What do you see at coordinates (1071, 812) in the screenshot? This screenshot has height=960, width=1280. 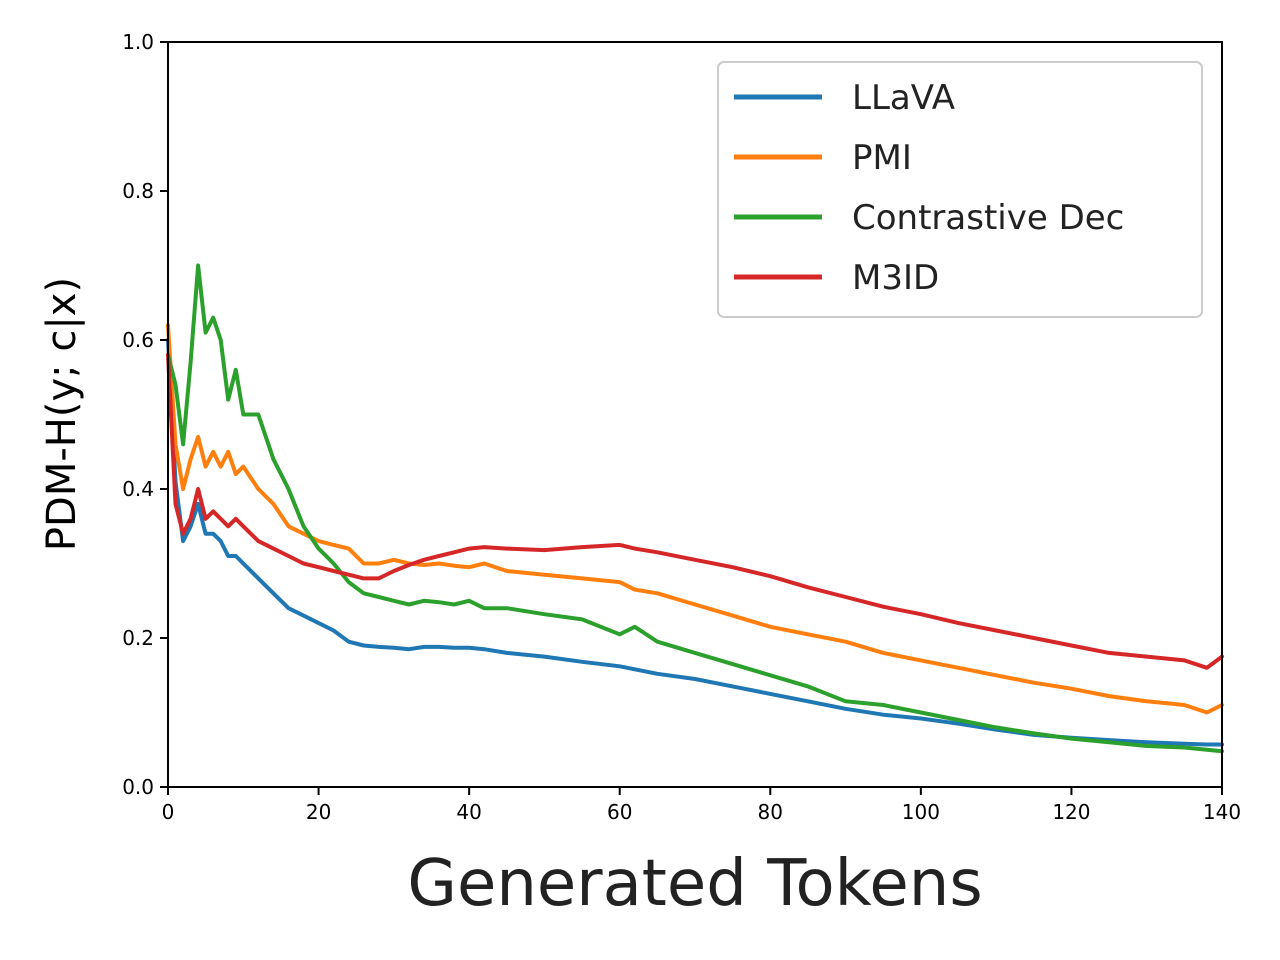 I see `x-tick-label: 120` at bounding box center [1071, 812].